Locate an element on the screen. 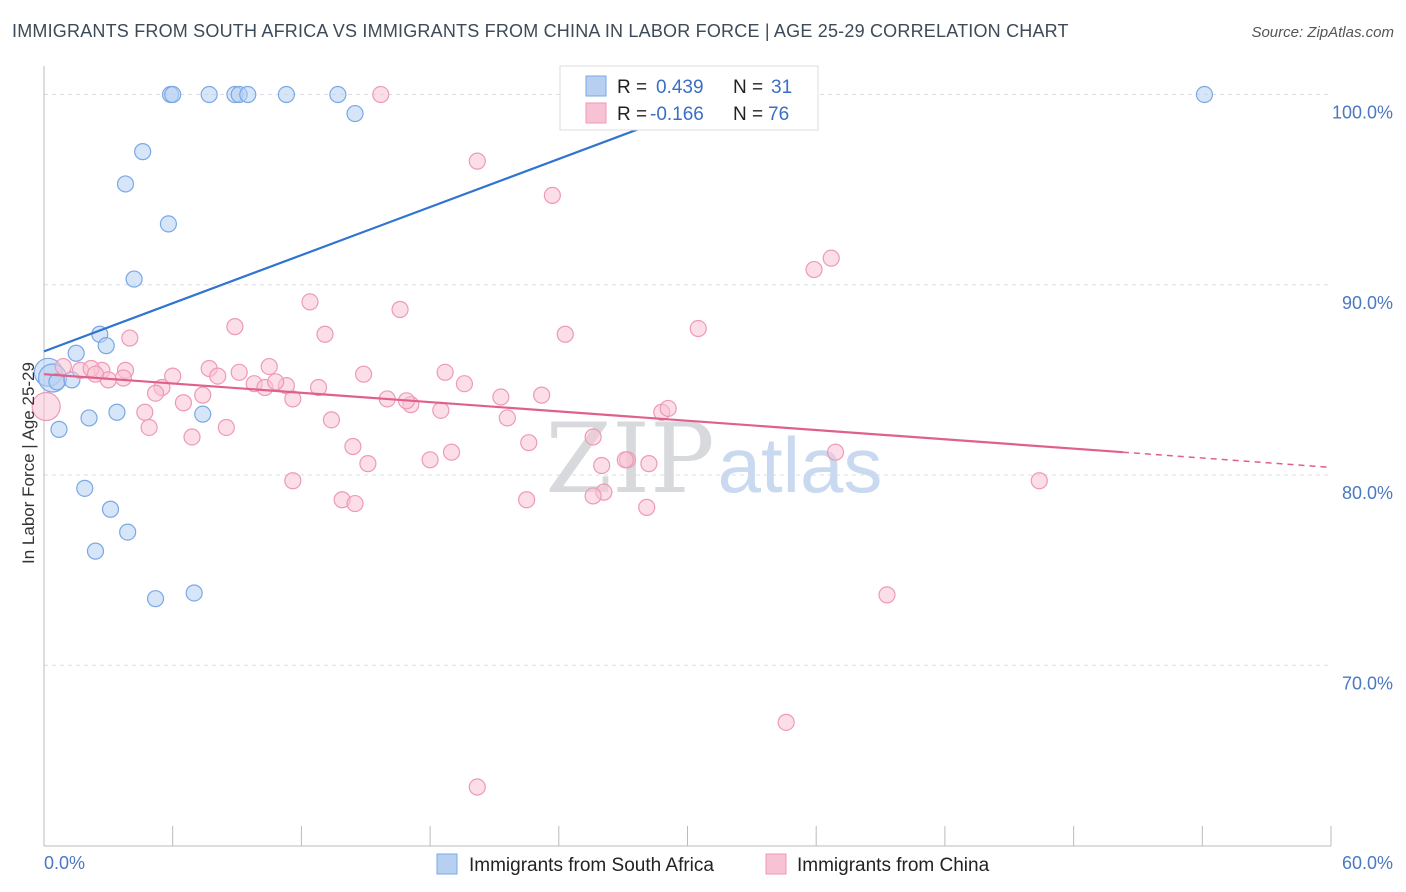 The width and height of the screenshot is (1406, 892). y-axis-label: In Labor Force | Age 25-29 is located at coordinates (28, 463).